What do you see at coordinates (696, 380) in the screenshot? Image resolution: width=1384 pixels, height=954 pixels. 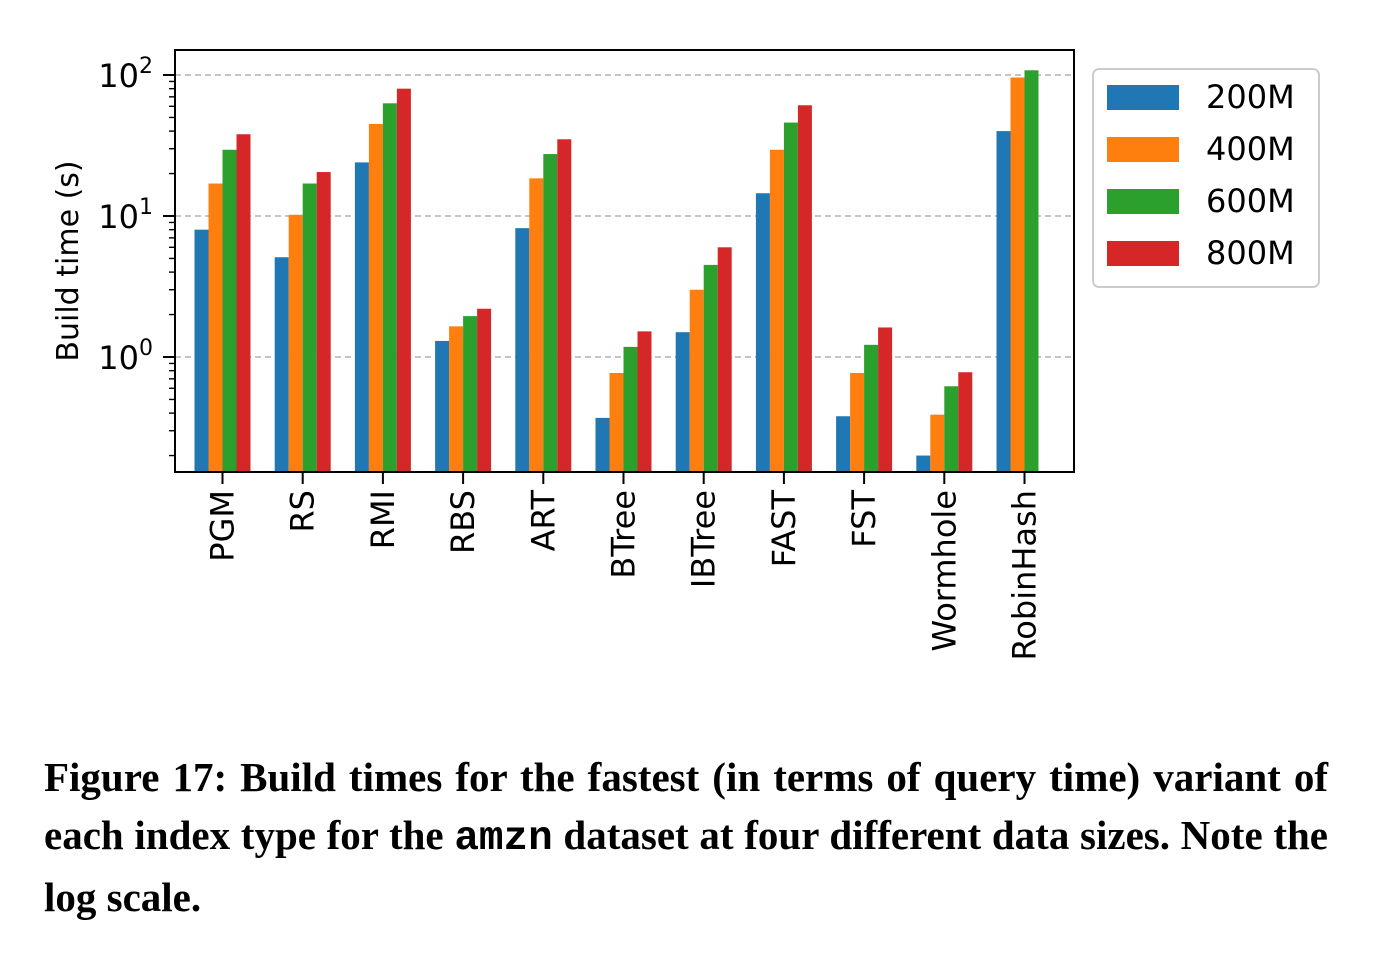 I see `bar-400M-IBTree` at bounding box center [696, 380].